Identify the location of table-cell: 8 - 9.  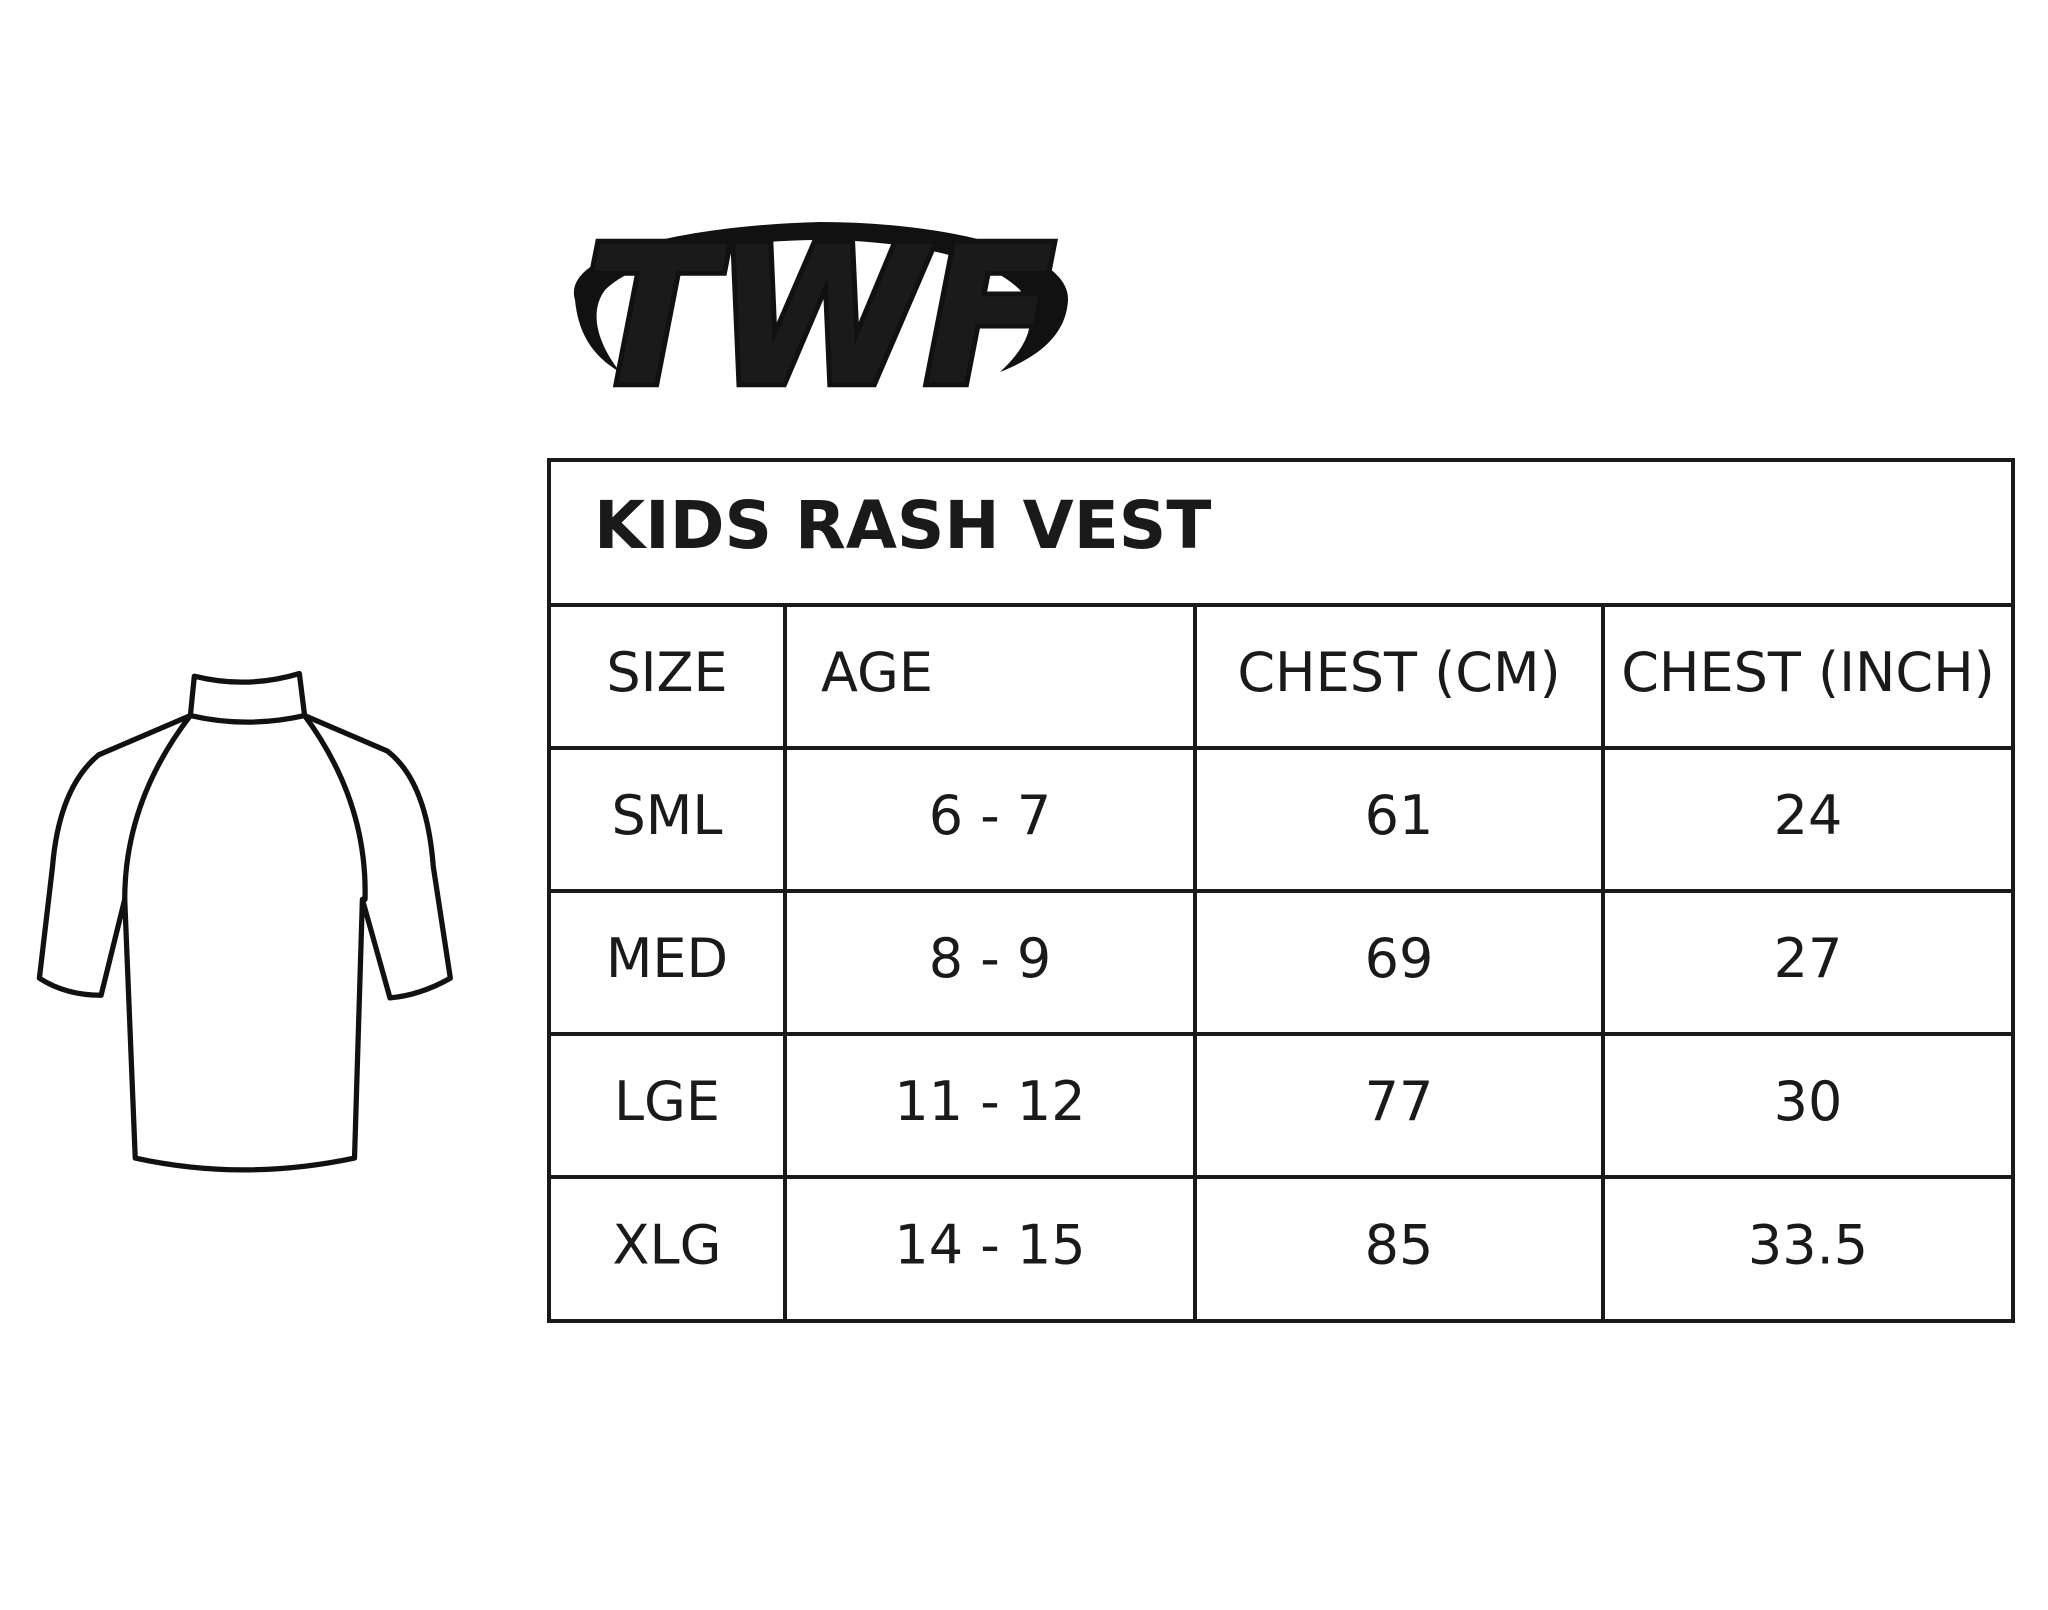
(990, 958).